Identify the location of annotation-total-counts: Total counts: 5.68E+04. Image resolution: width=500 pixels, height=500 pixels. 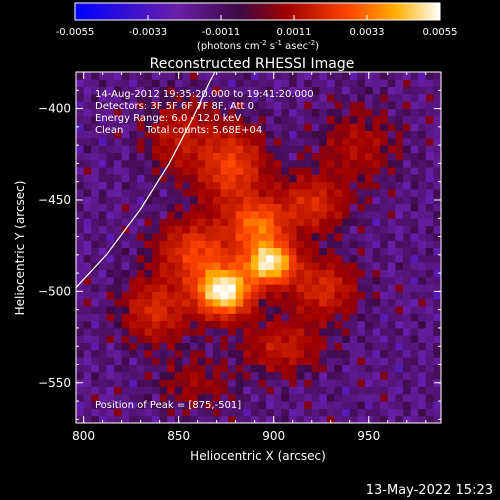
(203, 130).